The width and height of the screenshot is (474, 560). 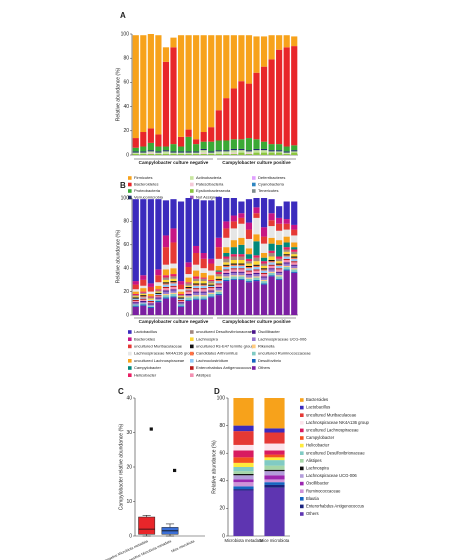 What do you see at coordinates (145, 331) in the screenshot?
I see `legend-label: Lactobacillus` at bounding box center [145, 331].